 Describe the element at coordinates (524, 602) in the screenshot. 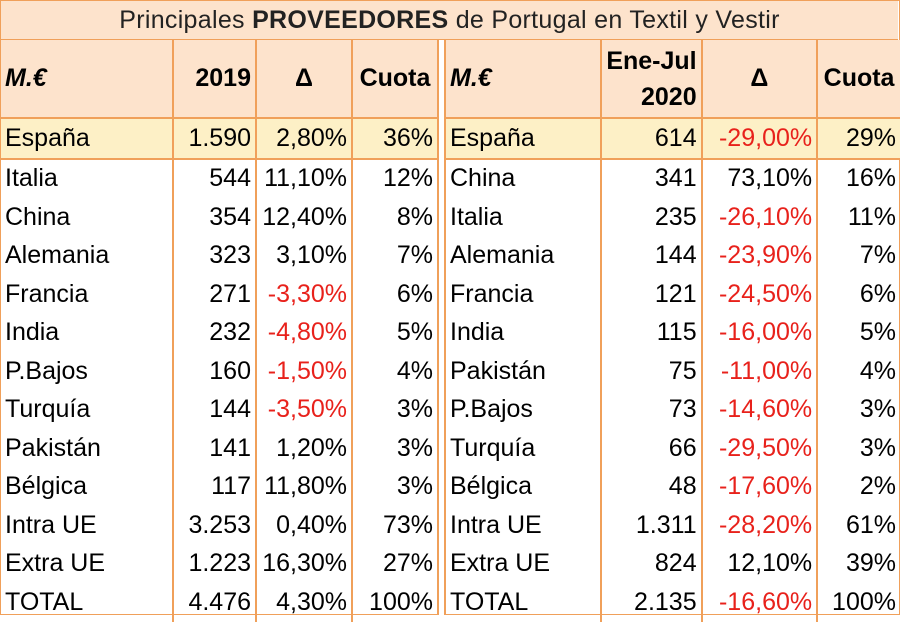

I see `country-name: TOTAL` at that location.